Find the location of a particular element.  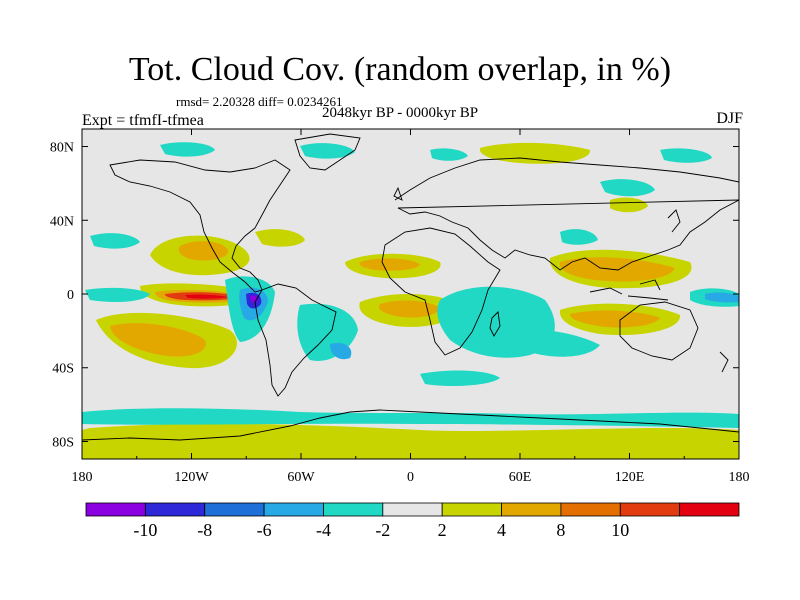

experiment-label: Expt = tfmfI-tfmea is located at coordinates (143, 120).